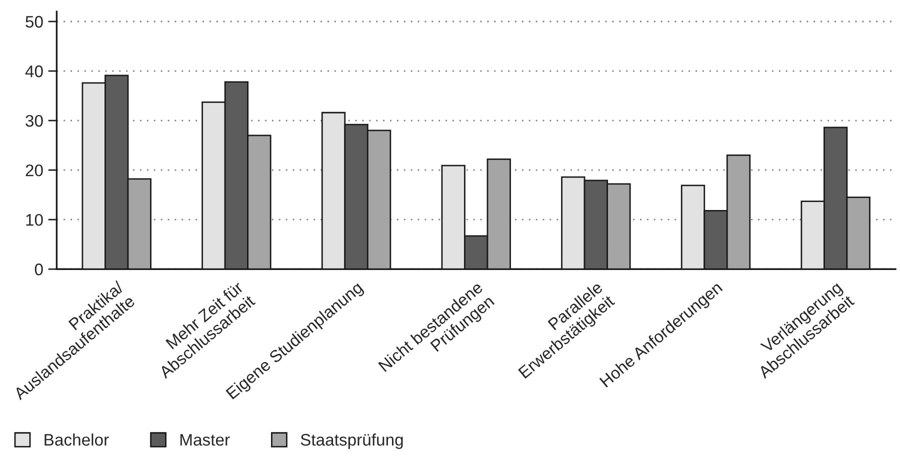 Image resolution: width=900 pixels, height=464 pixels. What do you see at coordinates (34, 22) in the screenshot?
I see `y-tick-label: 50` at bounding box center [34, 22].